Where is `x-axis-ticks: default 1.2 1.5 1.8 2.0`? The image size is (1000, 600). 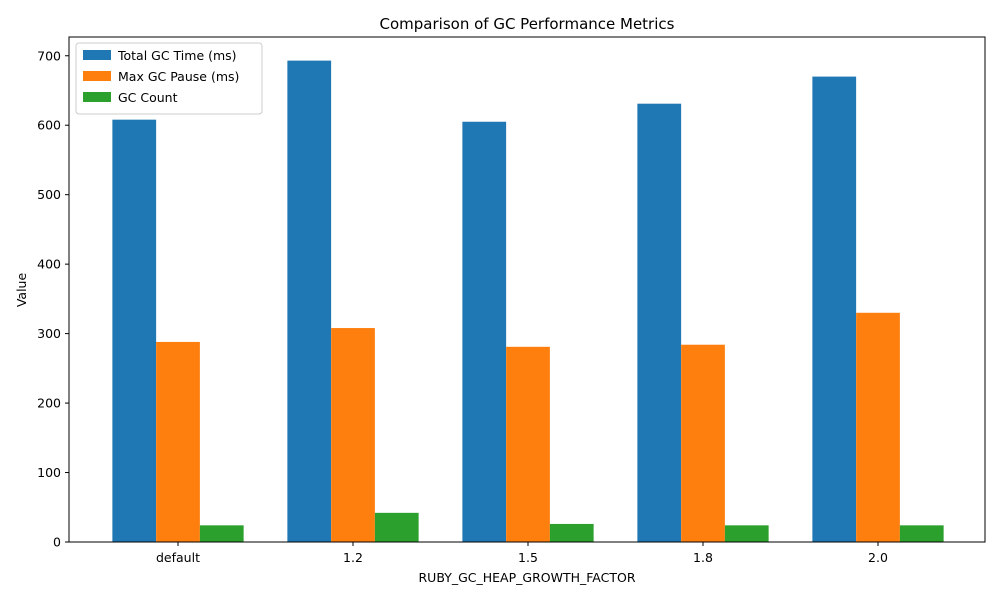
x-axis-ticks: default 1.2 1.5 1.8 2.0 is located at coordinates (522, 553).